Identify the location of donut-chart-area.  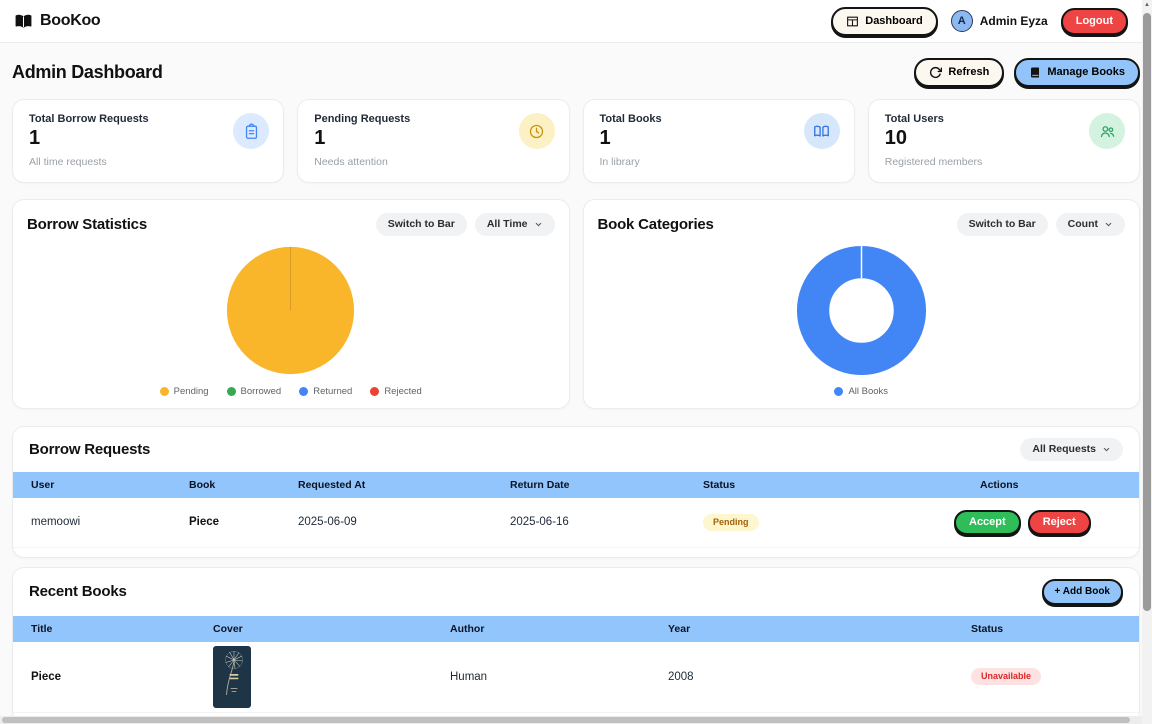
(862, 311).